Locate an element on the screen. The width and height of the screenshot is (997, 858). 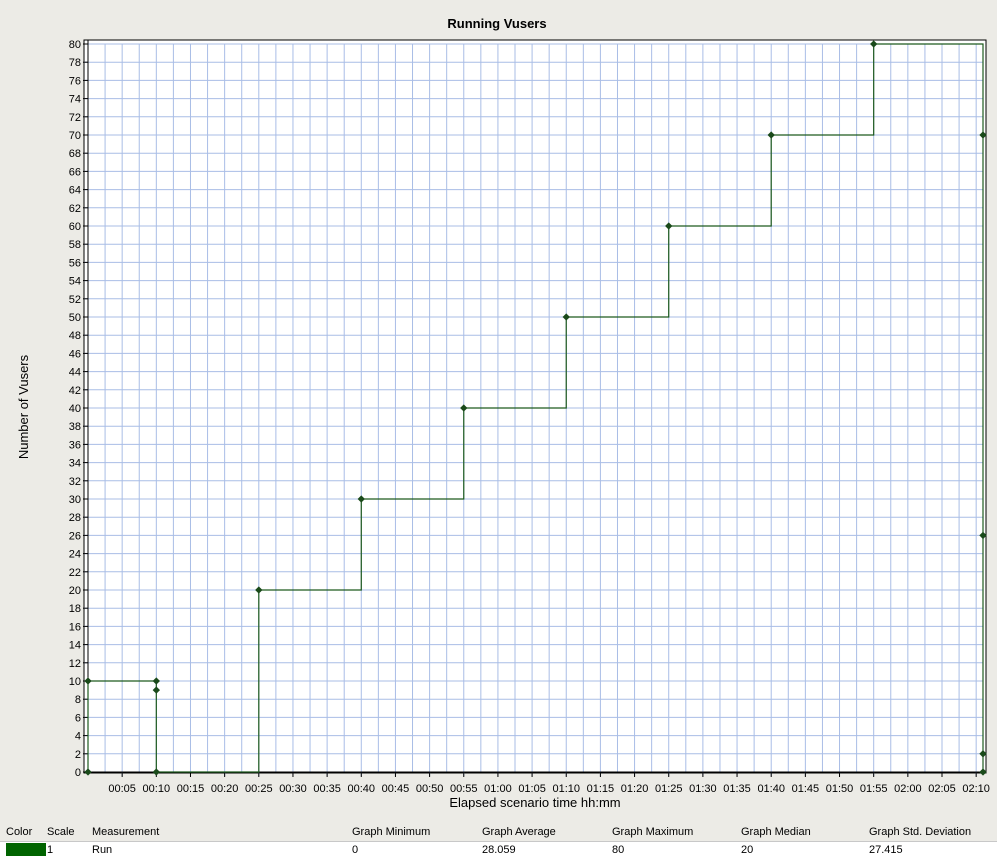
y-tick-label: 0 is located at coordinates (78, 773).